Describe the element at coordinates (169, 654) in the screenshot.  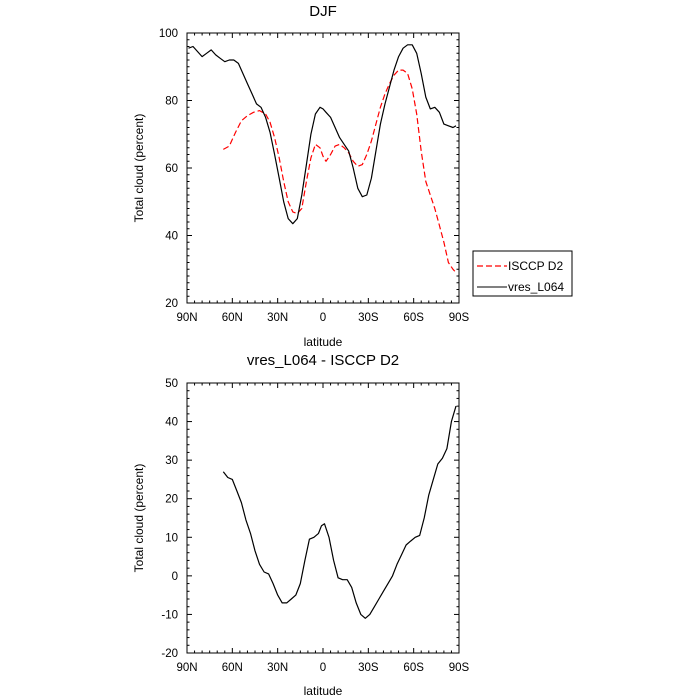
I see `y-tick-label: -20` at that location.